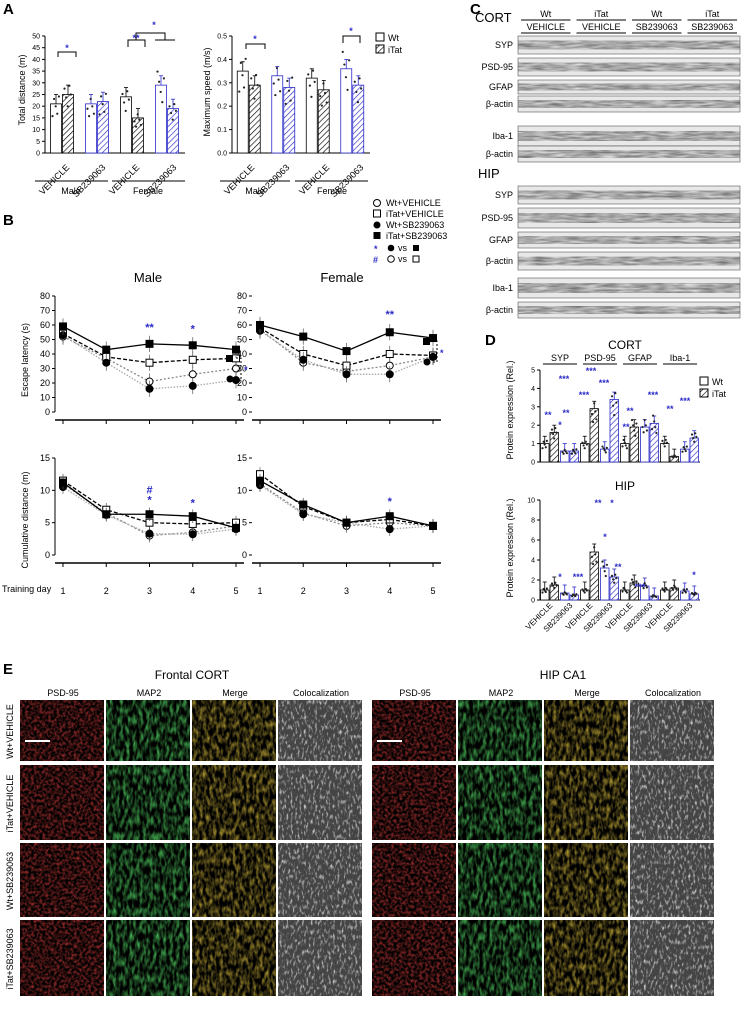 This screenshot has width=746, height=1020. What do you see at coordinates (403, 259) in the screenshot?
I see `legend-vs-2: vs` at bounding box center [403, 259].